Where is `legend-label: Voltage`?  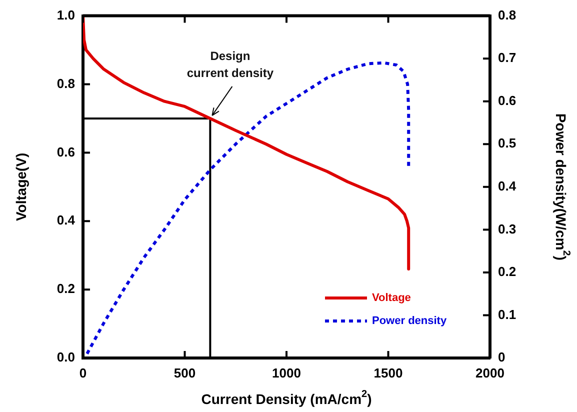 legend-label: Voltage is located at coordinates (391, 298).